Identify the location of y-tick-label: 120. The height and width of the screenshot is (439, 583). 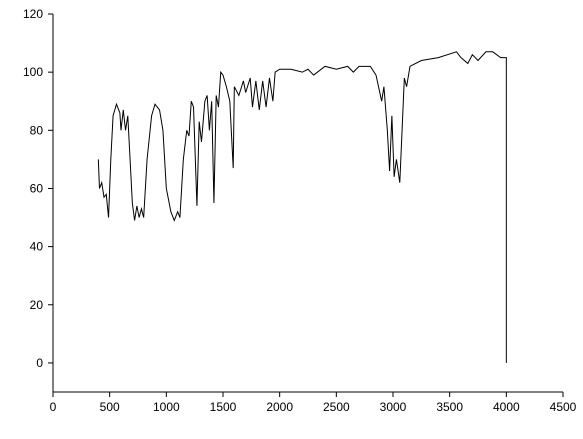
(33, 14).